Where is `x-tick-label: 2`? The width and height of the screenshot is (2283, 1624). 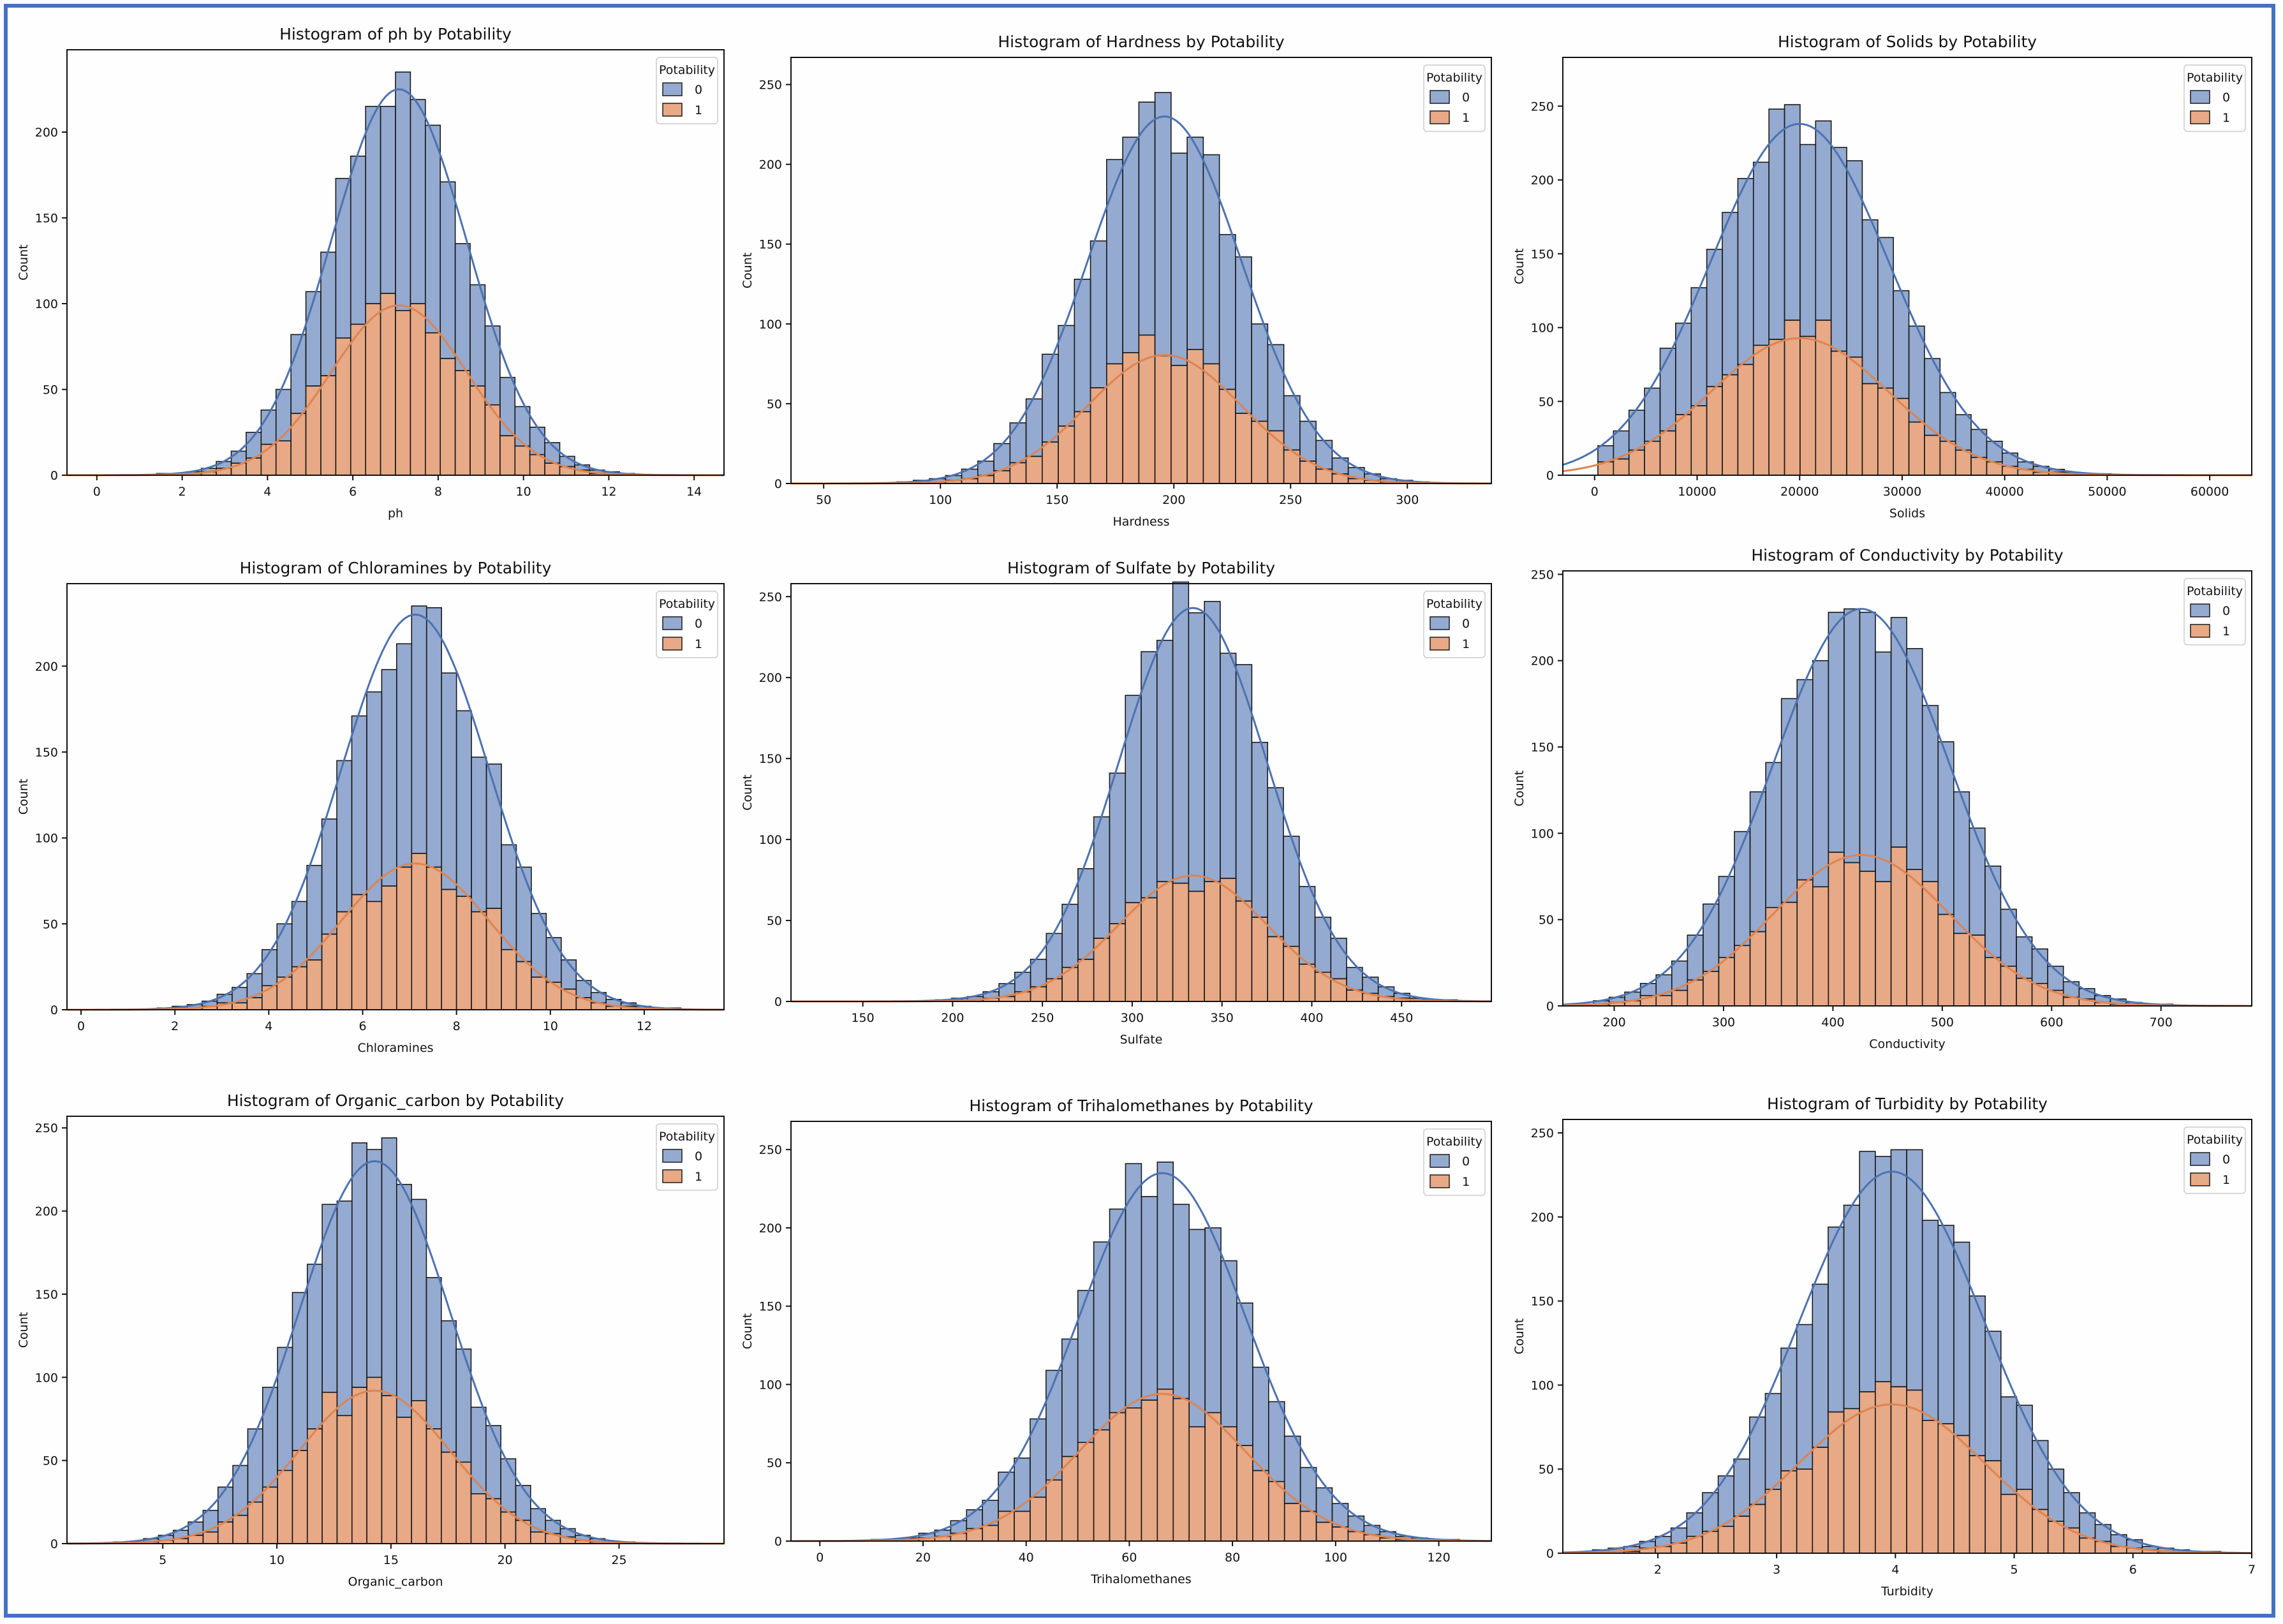 x-tick-label: 2 is located at coordinates (175, 1026).